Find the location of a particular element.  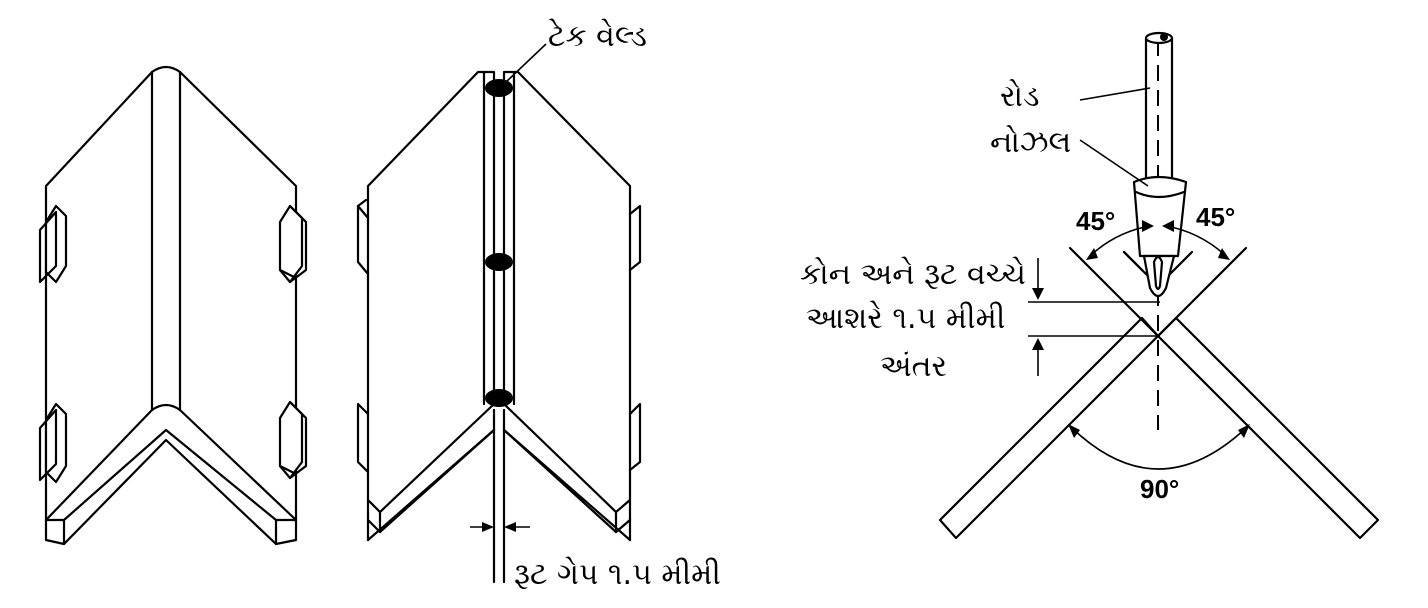

angle-arc-right is located at coordinates (1196, 240).